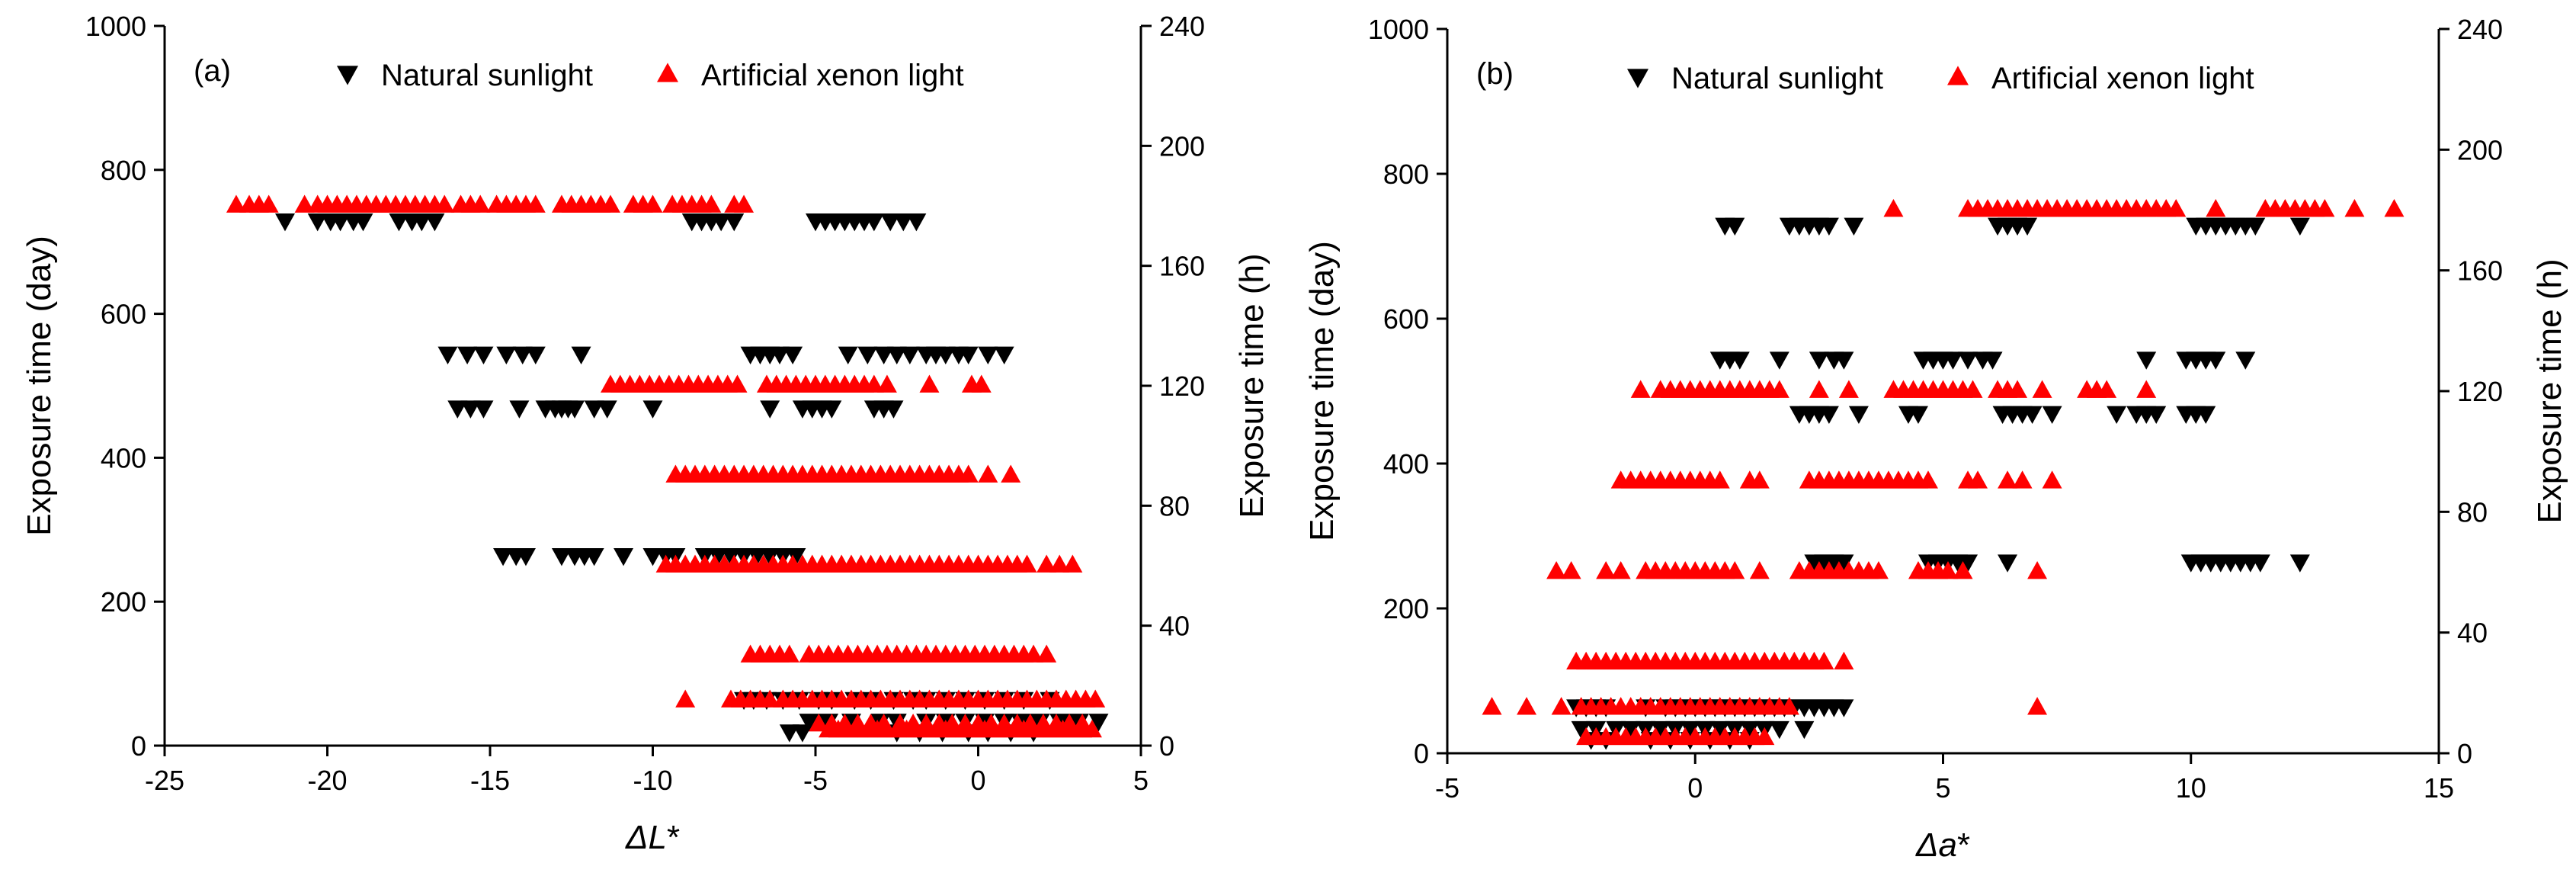  Describe the element at coordinates (2480, 271) in the screenshot. I see `y2-tick-label: 160` at that location.